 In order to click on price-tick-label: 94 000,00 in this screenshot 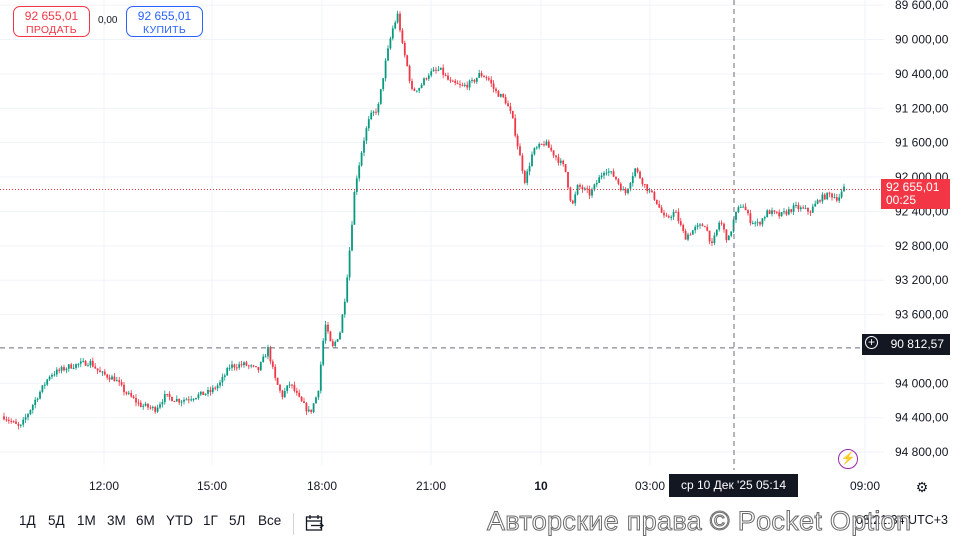, I will do `click(922, 383)`.